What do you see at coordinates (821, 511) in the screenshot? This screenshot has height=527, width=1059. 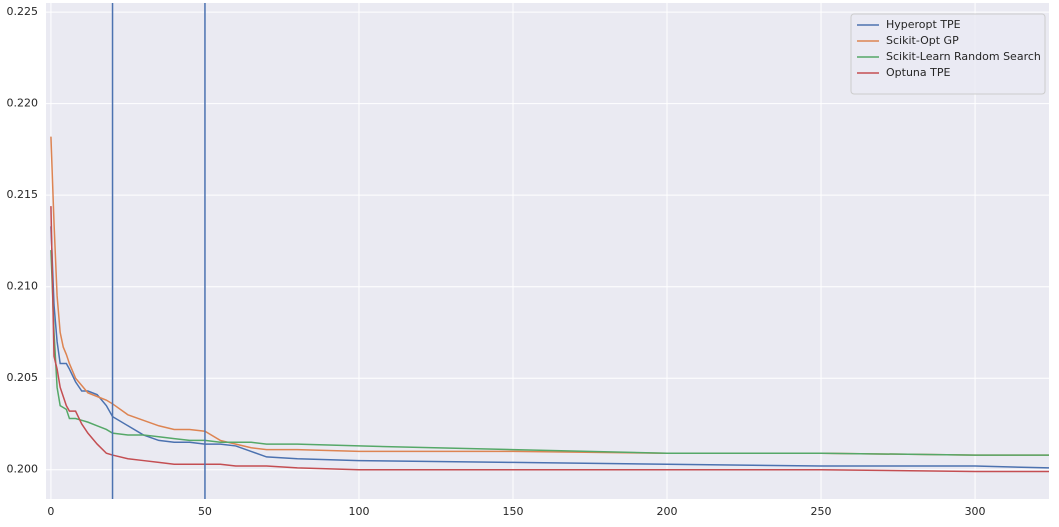 I see `x-tick-label: 250` at bounding box center [821, 511].